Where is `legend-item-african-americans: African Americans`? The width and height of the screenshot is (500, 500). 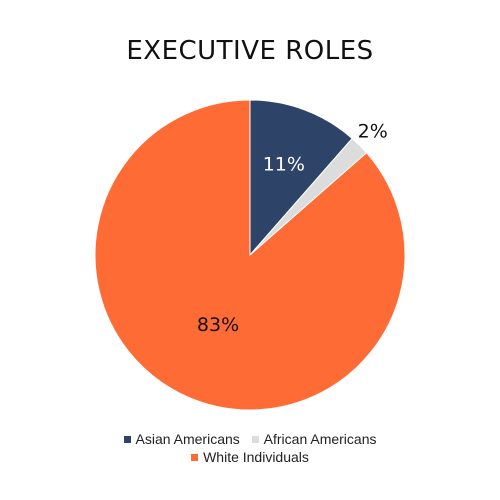
legend-item-african-americans: African Americans is located at coordinates (314, 439).